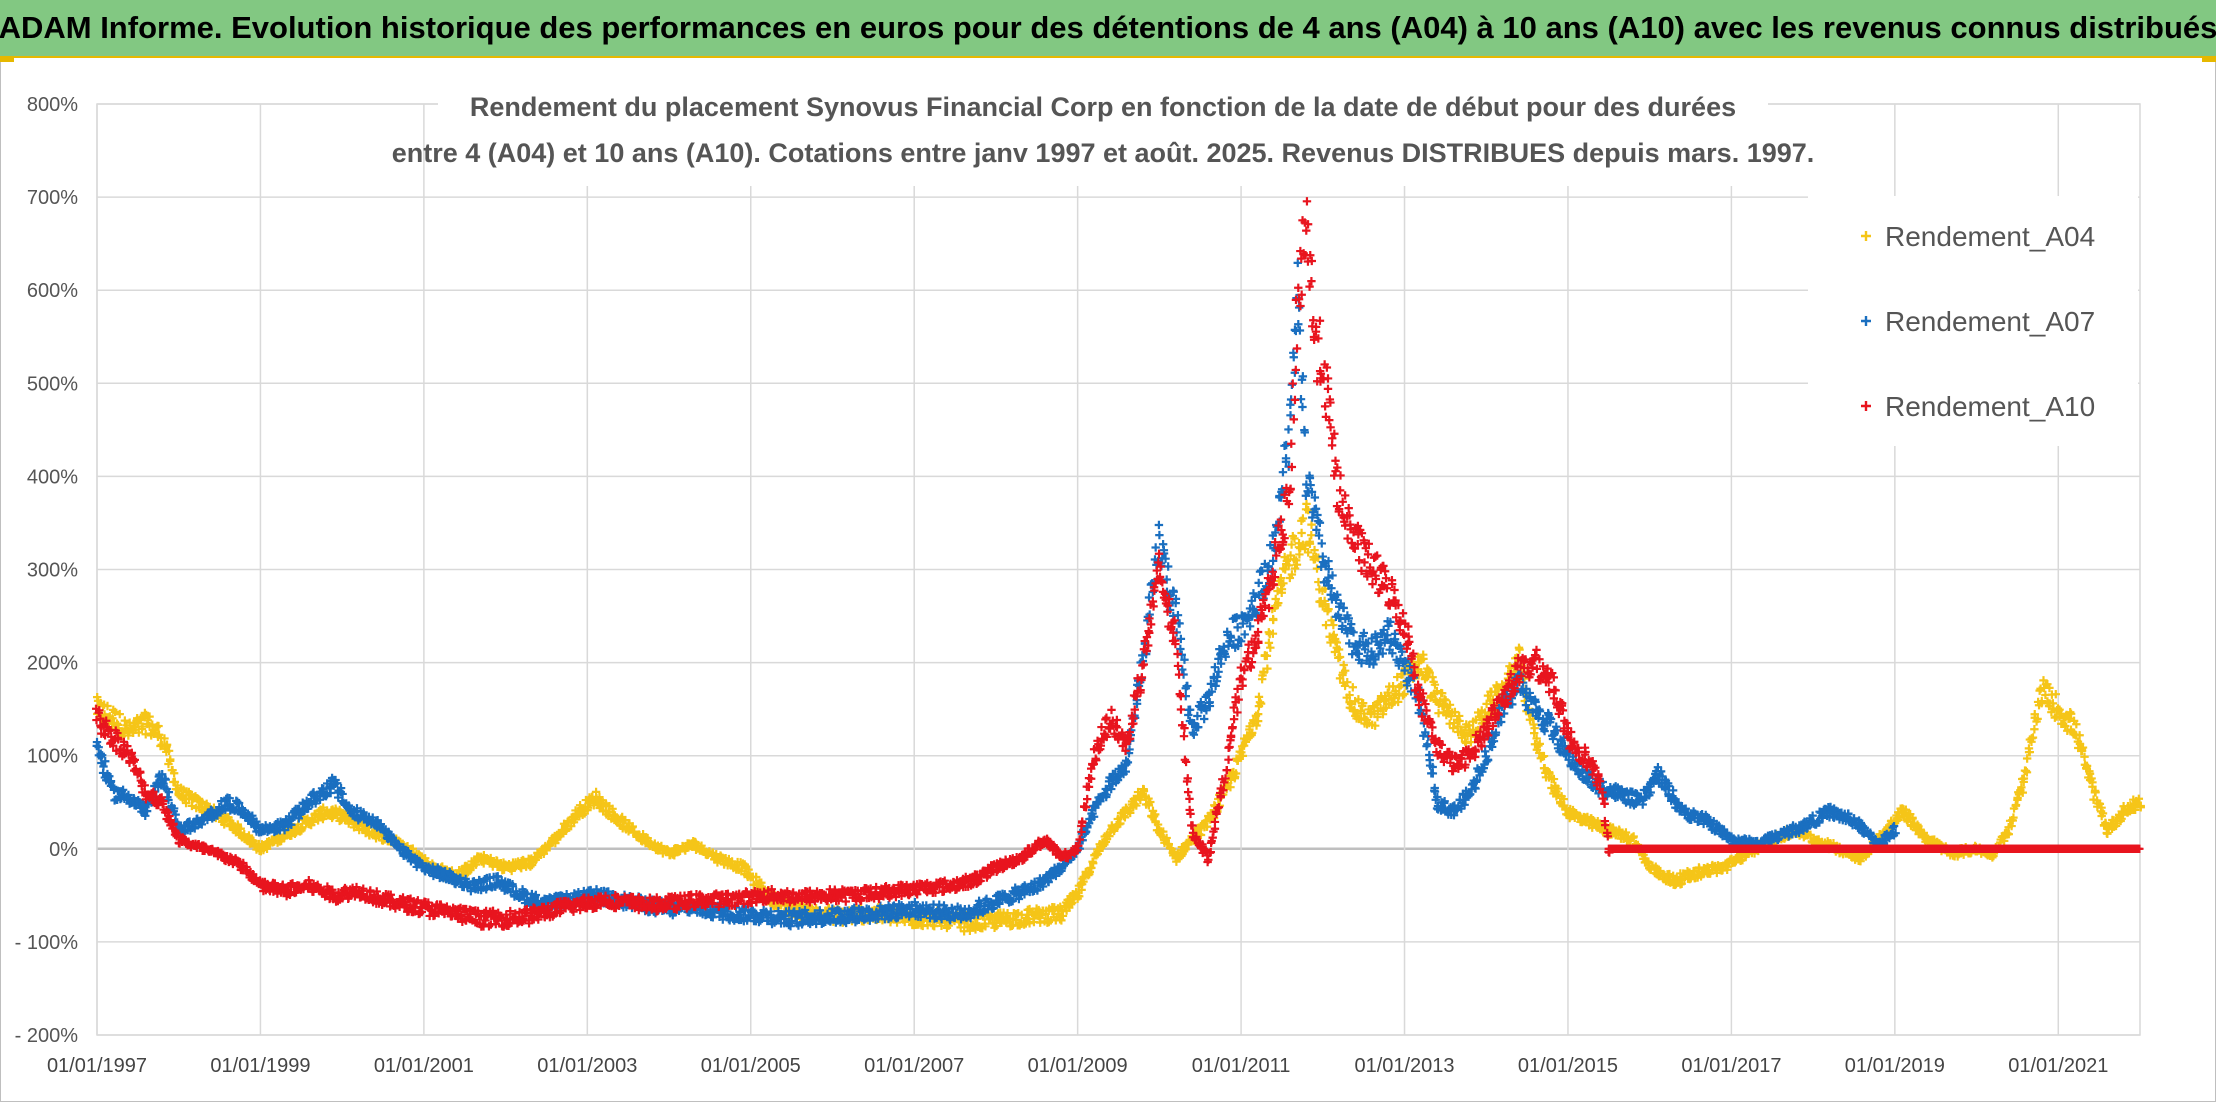  I want to click on y-tick-label: 200%, so click(52, 664).